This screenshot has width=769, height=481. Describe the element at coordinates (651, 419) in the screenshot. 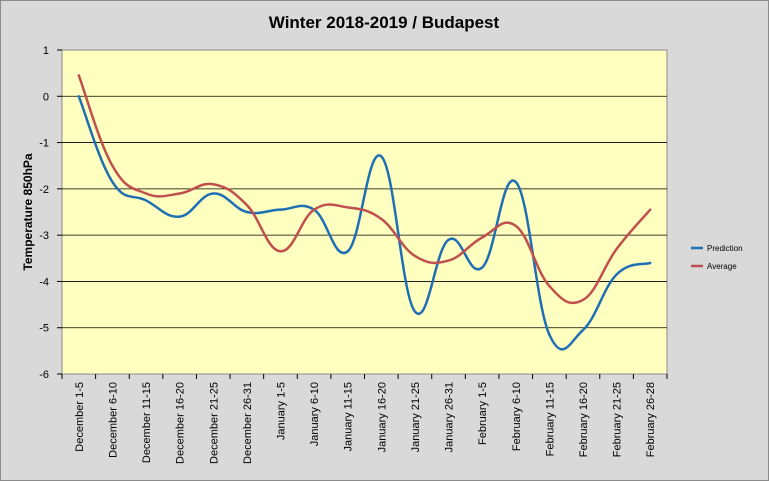

I see `x-tick-label: February 26-28` at that location.